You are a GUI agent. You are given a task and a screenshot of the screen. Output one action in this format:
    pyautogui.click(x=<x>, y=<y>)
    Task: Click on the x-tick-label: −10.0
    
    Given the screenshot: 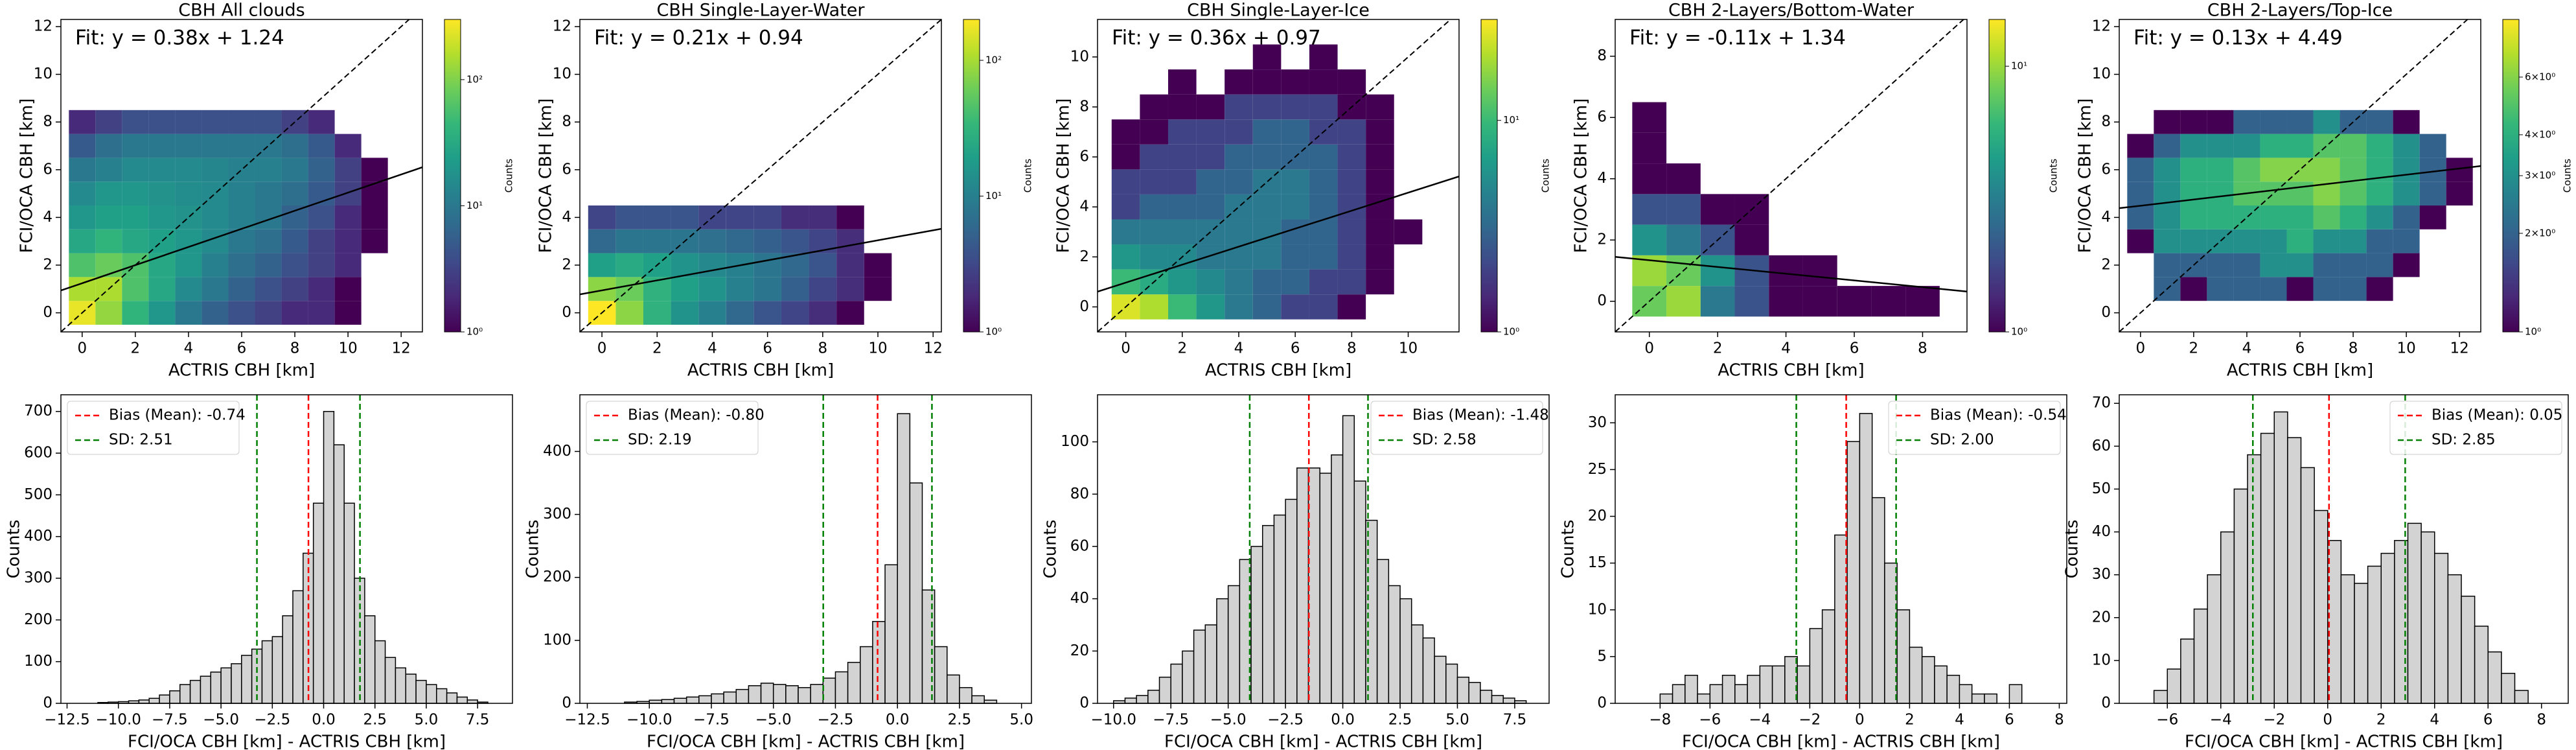 What is the action you would take?
    pyautogui.click(x=1113, y=720)
    